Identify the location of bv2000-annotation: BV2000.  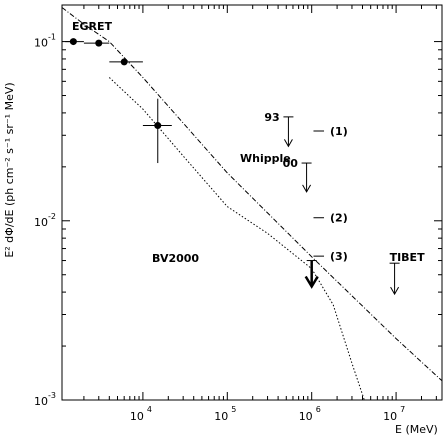
(175, 258).